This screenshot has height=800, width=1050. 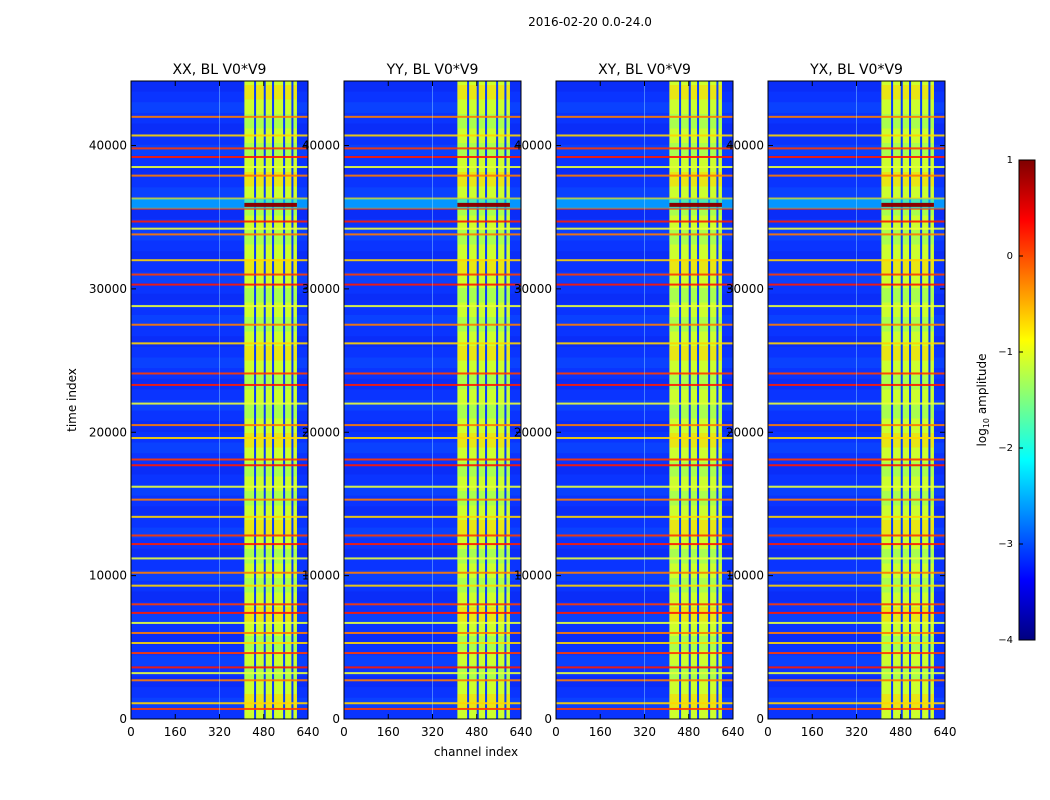 I want to click on colorbar-label: log10 amplitude, so click(x=983, y=400).